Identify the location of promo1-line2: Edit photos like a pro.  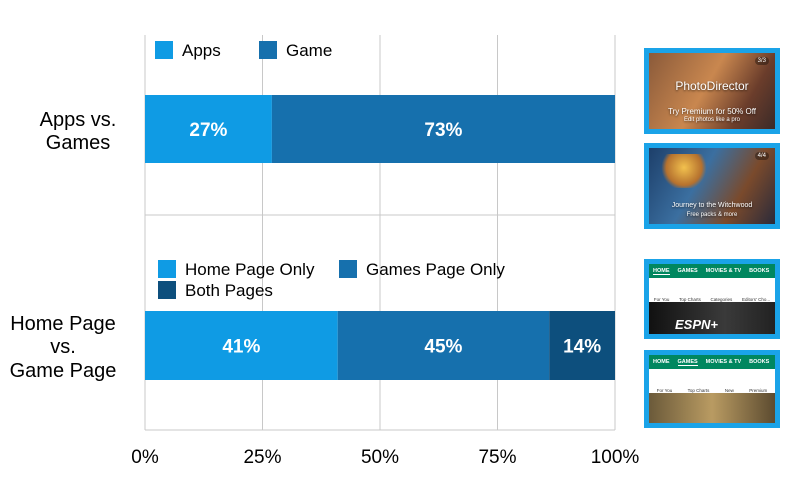
(712, 120).